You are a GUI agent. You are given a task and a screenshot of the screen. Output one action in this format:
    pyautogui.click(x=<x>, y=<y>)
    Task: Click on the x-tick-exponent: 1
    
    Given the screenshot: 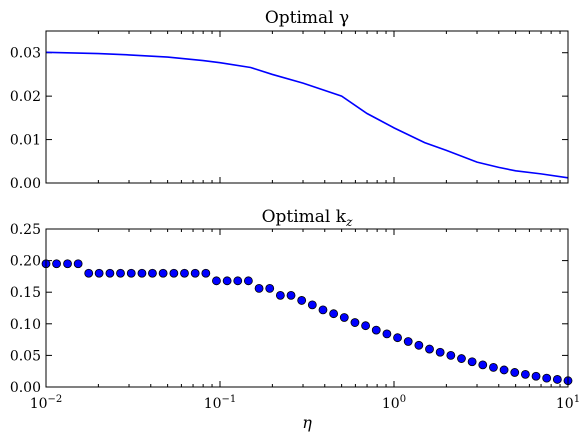 What is the action you would take?
    pyautogui.click(x=577, y=399)
    